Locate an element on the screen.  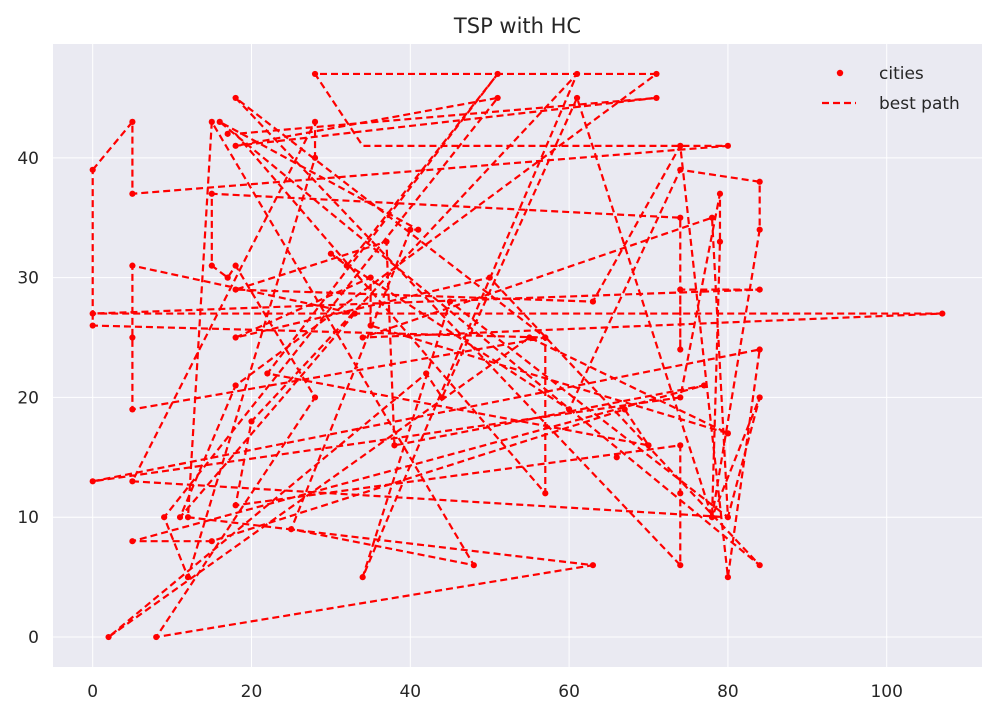
x-tick-label: 60 is located at coordinates (569, 692).